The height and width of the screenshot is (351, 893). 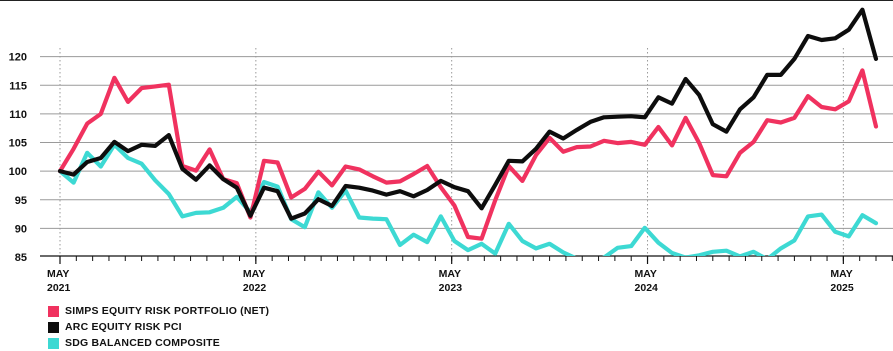 What do you see at coordinates (53, 343) in the screenshot?
I see `legend-swatch-sdg` at bounding box center [53, 343].